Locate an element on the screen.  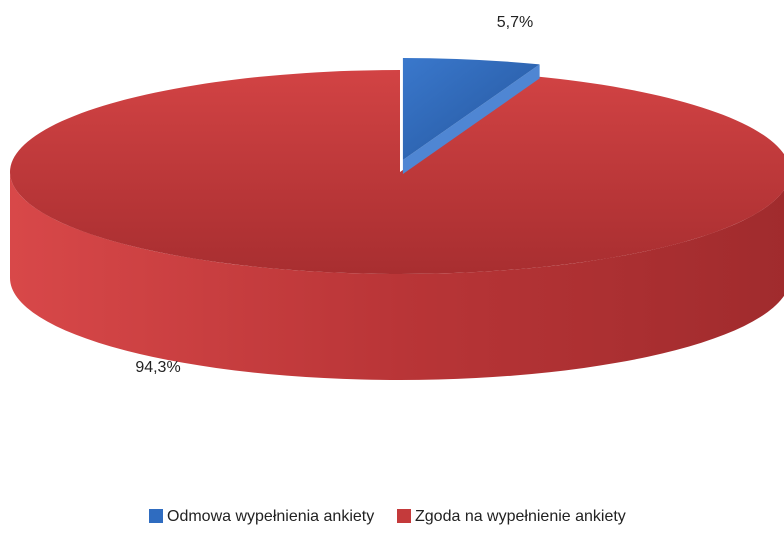
legend-label: Zgoda na wypełnienie ankiety is located at coordinates (520, 516).